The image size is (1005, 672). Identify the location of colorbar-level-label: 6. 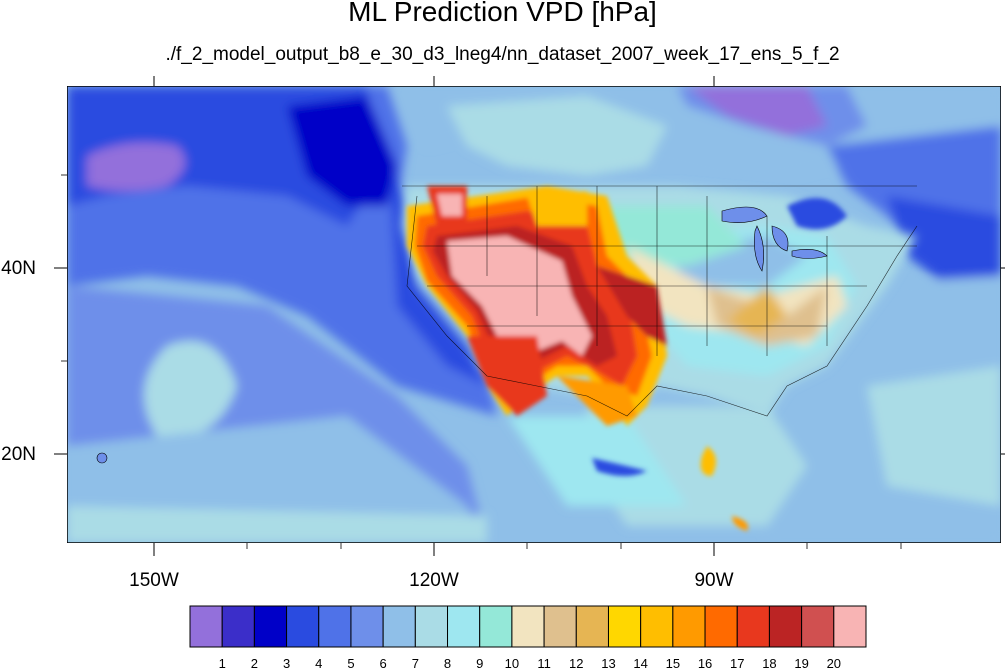
(383, 663).